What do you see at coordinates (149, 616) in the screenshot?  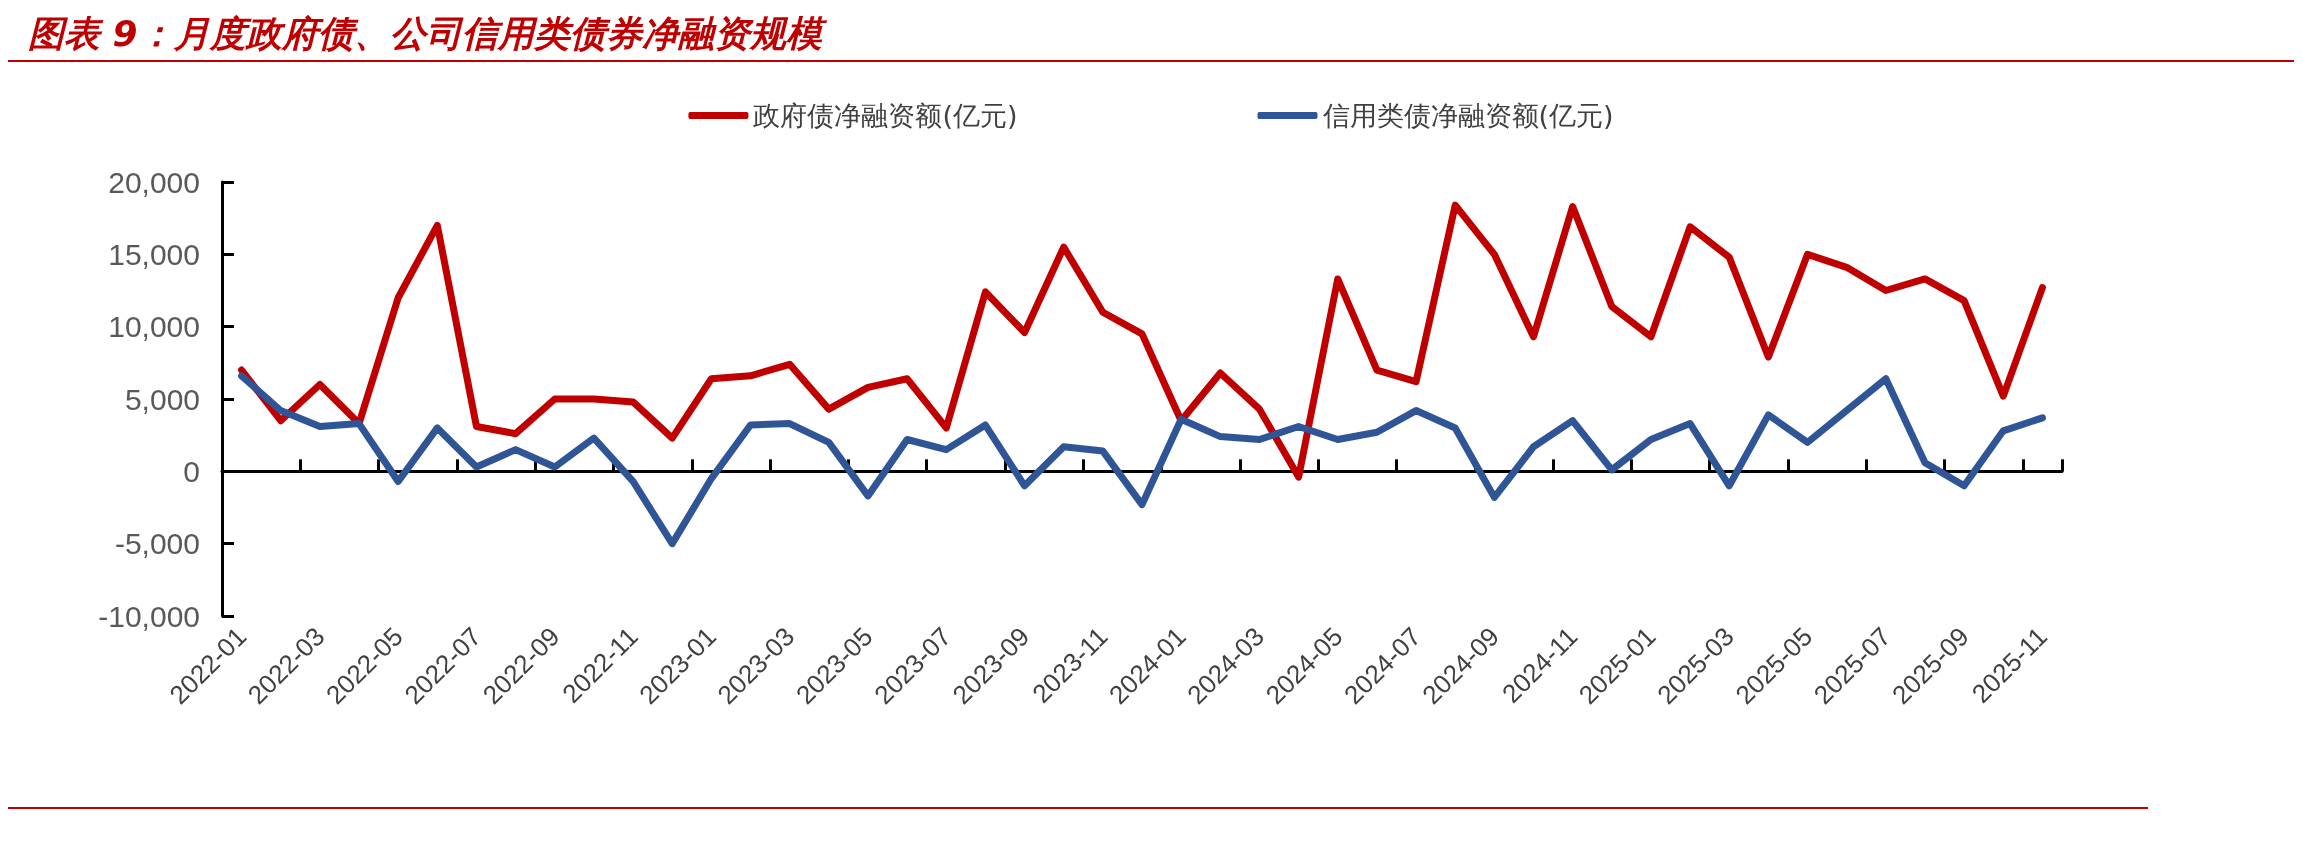 I see `y-tick-label: -10,000` at bounding box center [149, 616].